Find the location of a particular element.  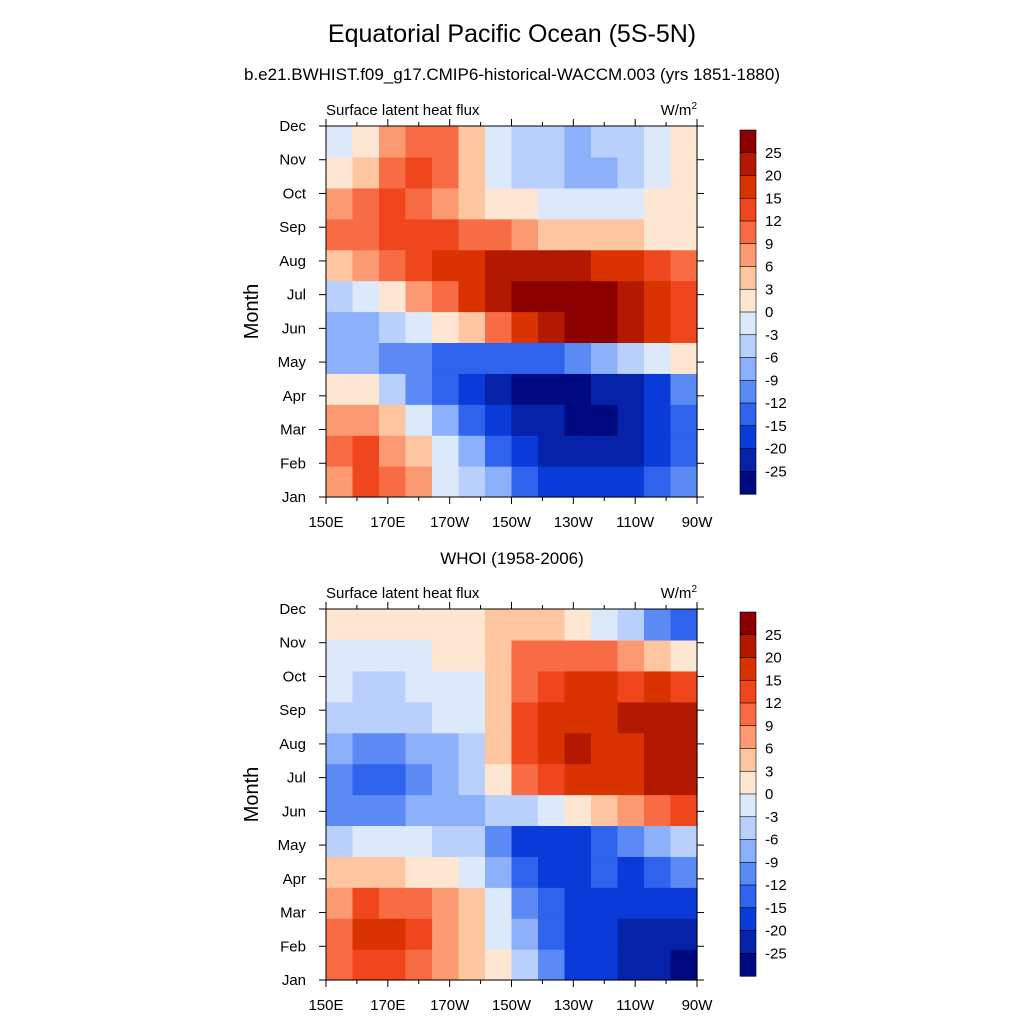

colorbar-label: -6 is located at coordinates (771, 358).